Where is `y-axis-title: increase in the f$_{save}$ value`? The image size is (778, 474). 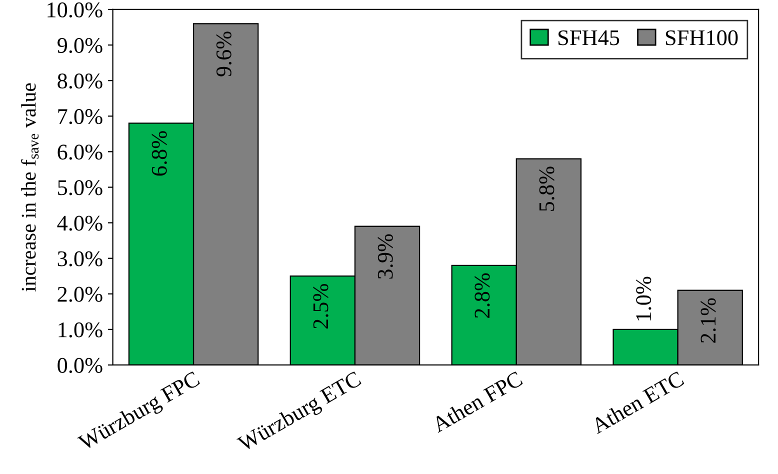 y-axis-title: increase in the f$_{save}$ value is located at coordinates (29, 187).